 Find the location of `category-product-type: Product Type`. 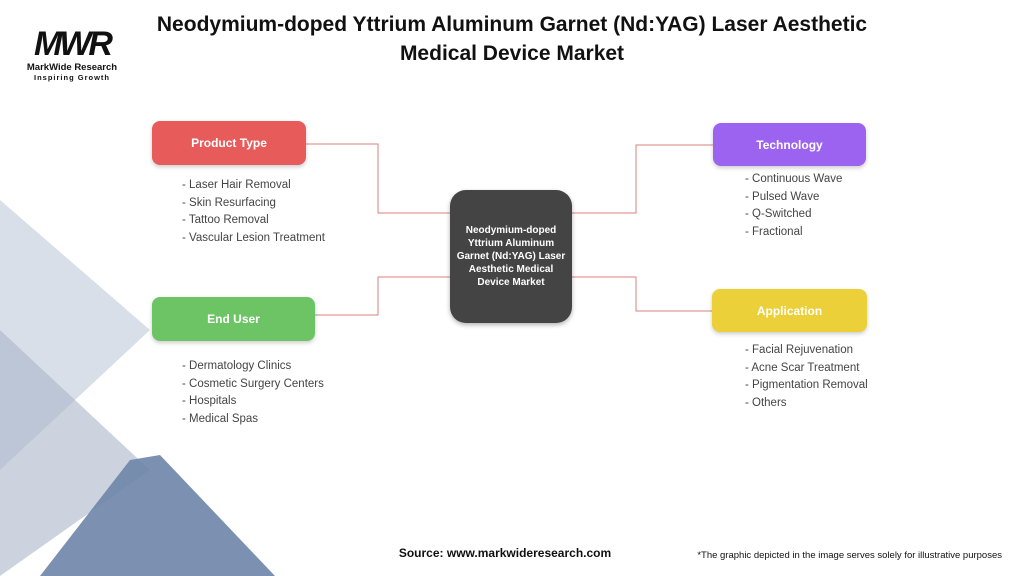

category-product-type: Product Type is located at coordinates (229, 143).